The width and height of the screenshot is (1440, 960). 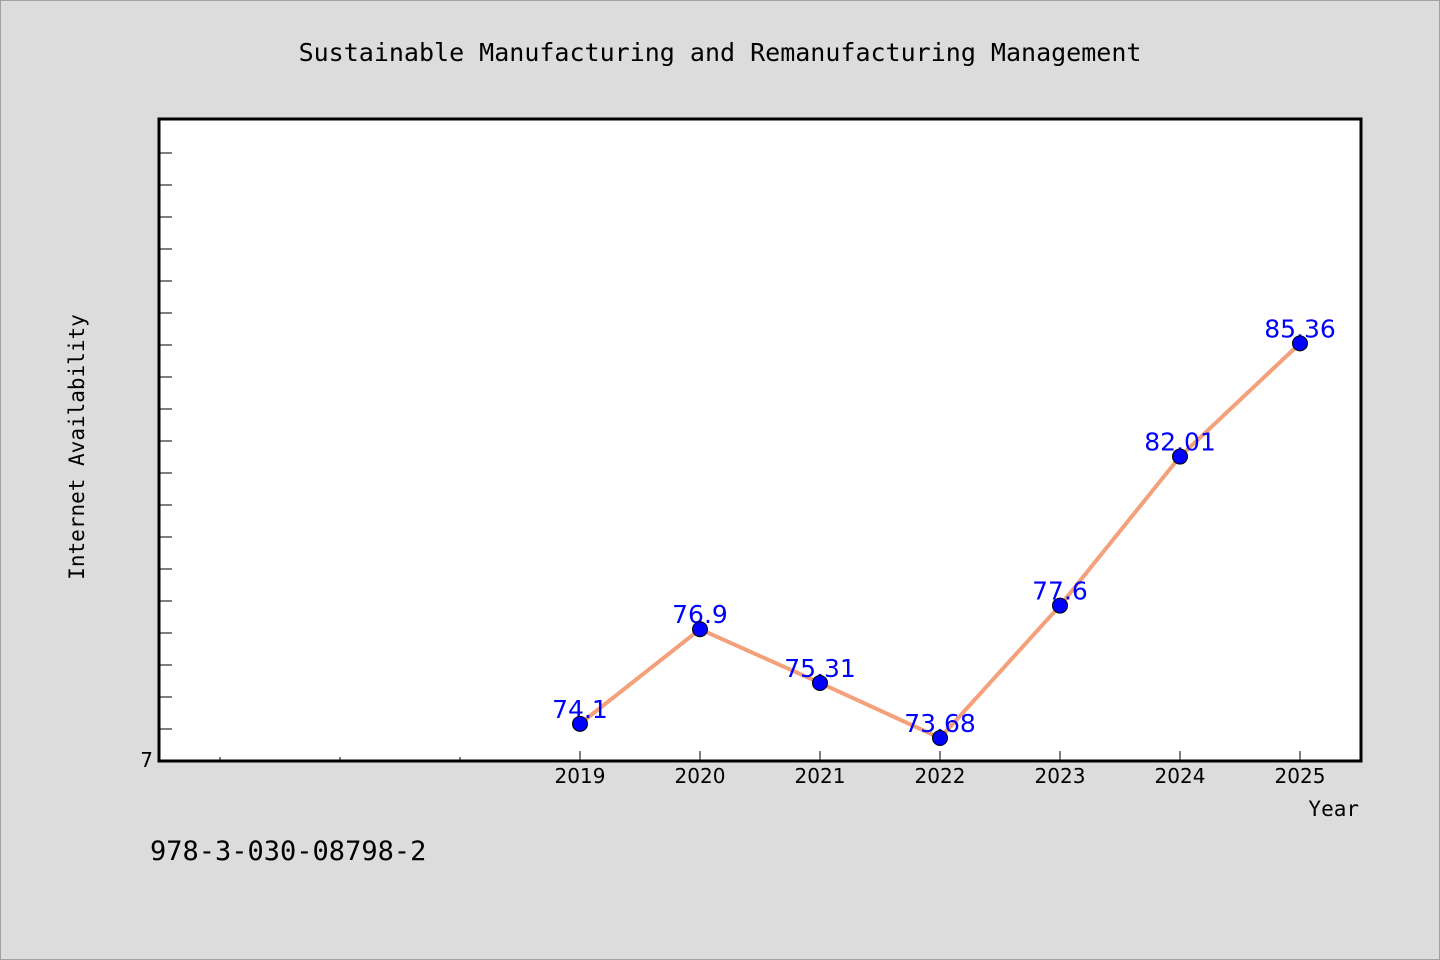 What do you see at coordinates (1180, 776) in the screenshot?
I see `x-tick-label: 2024` at bounding box center [1180, 776].